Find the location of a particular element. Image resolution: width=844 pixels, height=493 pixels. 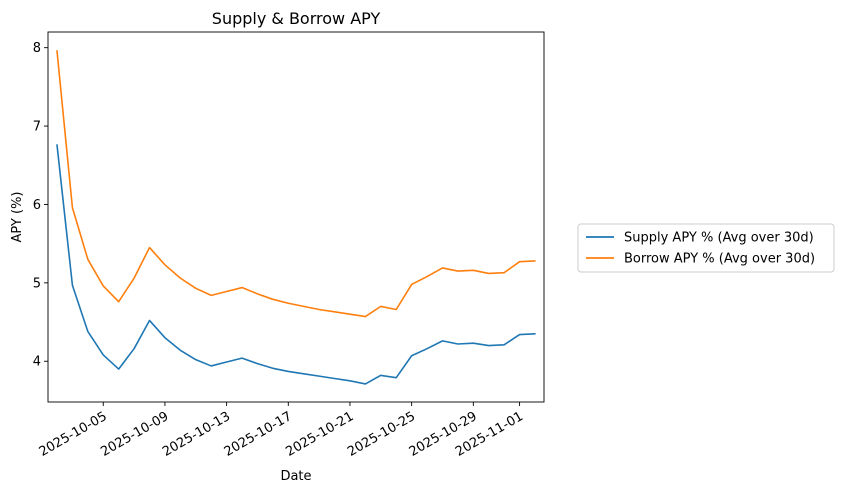

chart-title: Supply & Borrow APY is located at coordinates (296, 18).